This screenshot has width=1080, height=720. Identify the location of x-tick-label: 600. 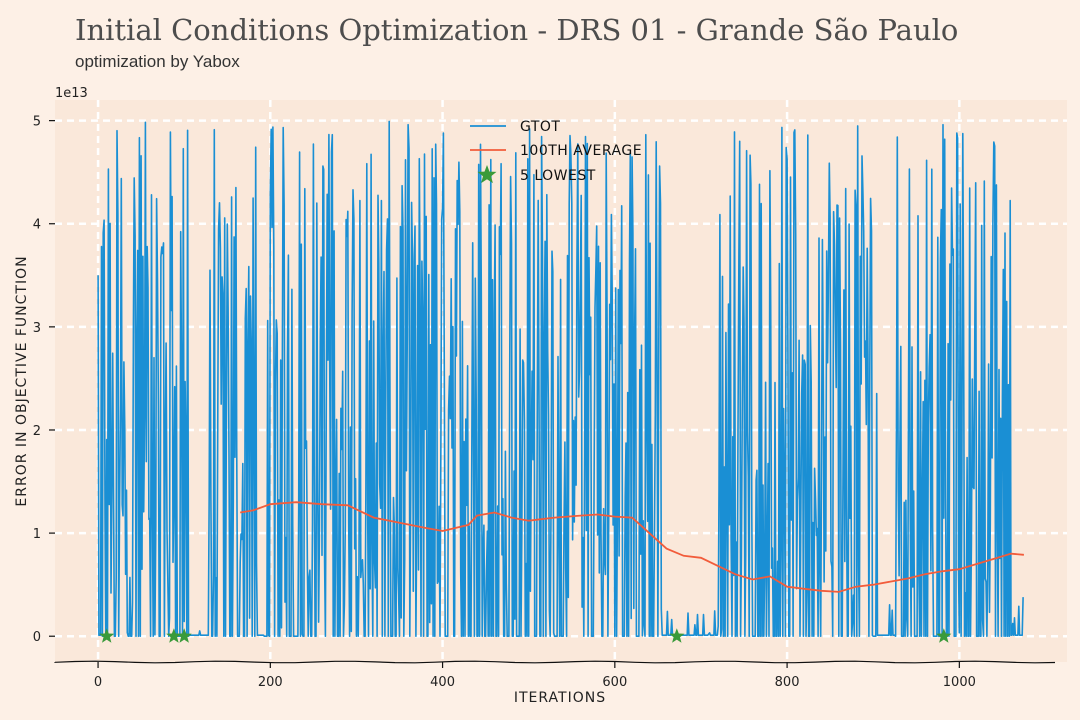
(614, 682).